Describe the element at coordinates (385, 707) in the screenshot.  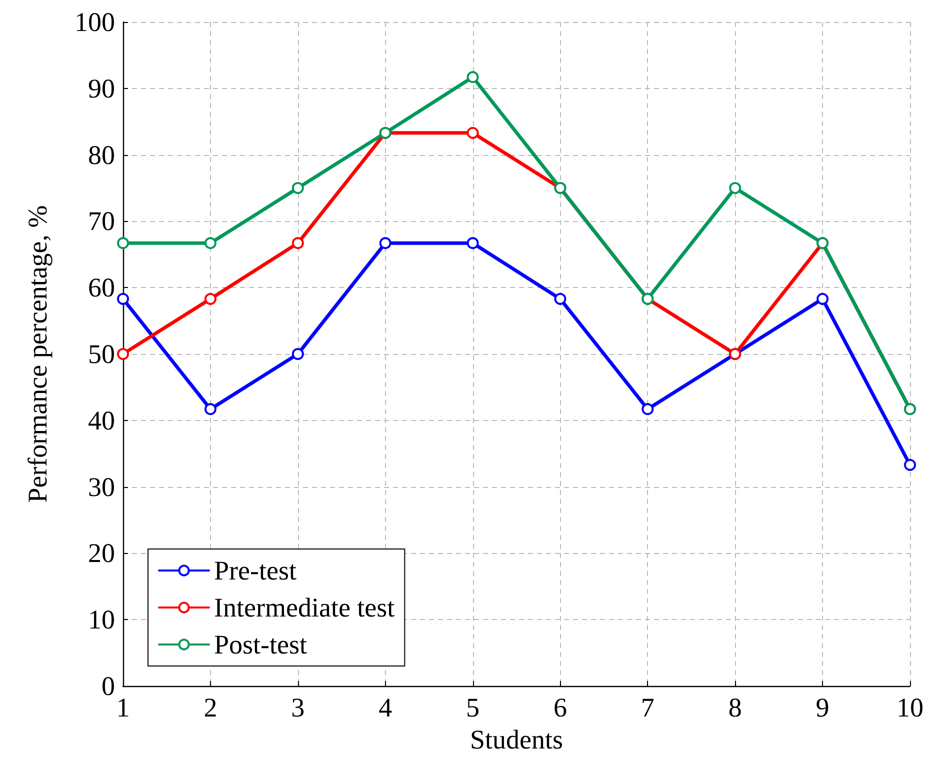
I see `x-tick-label: 4` at that location.